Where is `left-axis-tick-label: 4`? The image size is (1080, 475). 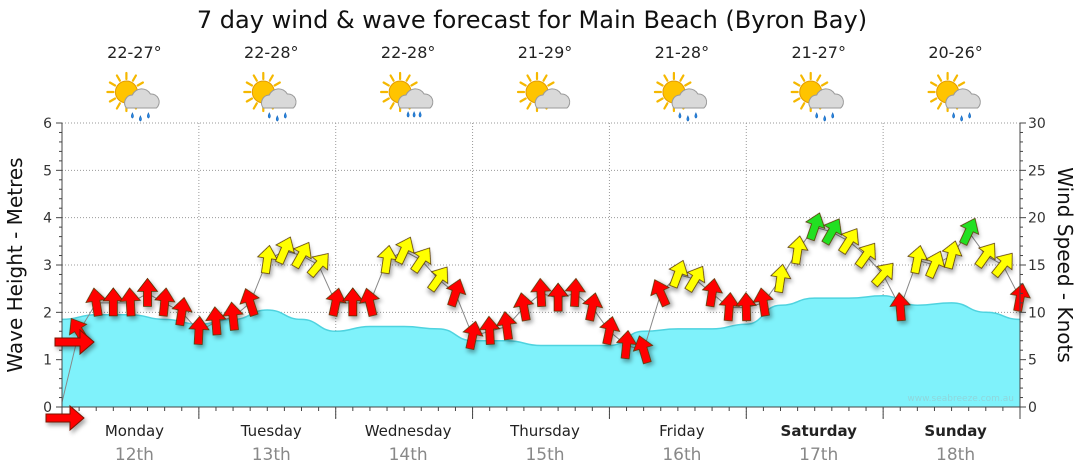
left-axis-tick-label: 4 is located at coordinates (47, 219).